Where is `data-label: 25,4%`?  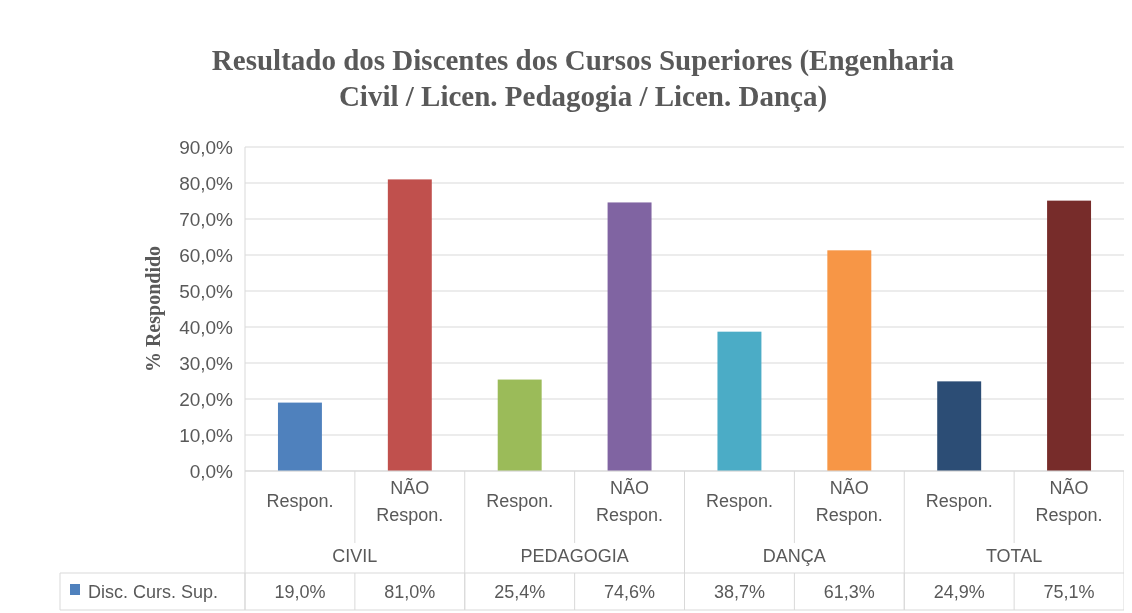 data-label: 25,4% is located at coordinates (520, 591).